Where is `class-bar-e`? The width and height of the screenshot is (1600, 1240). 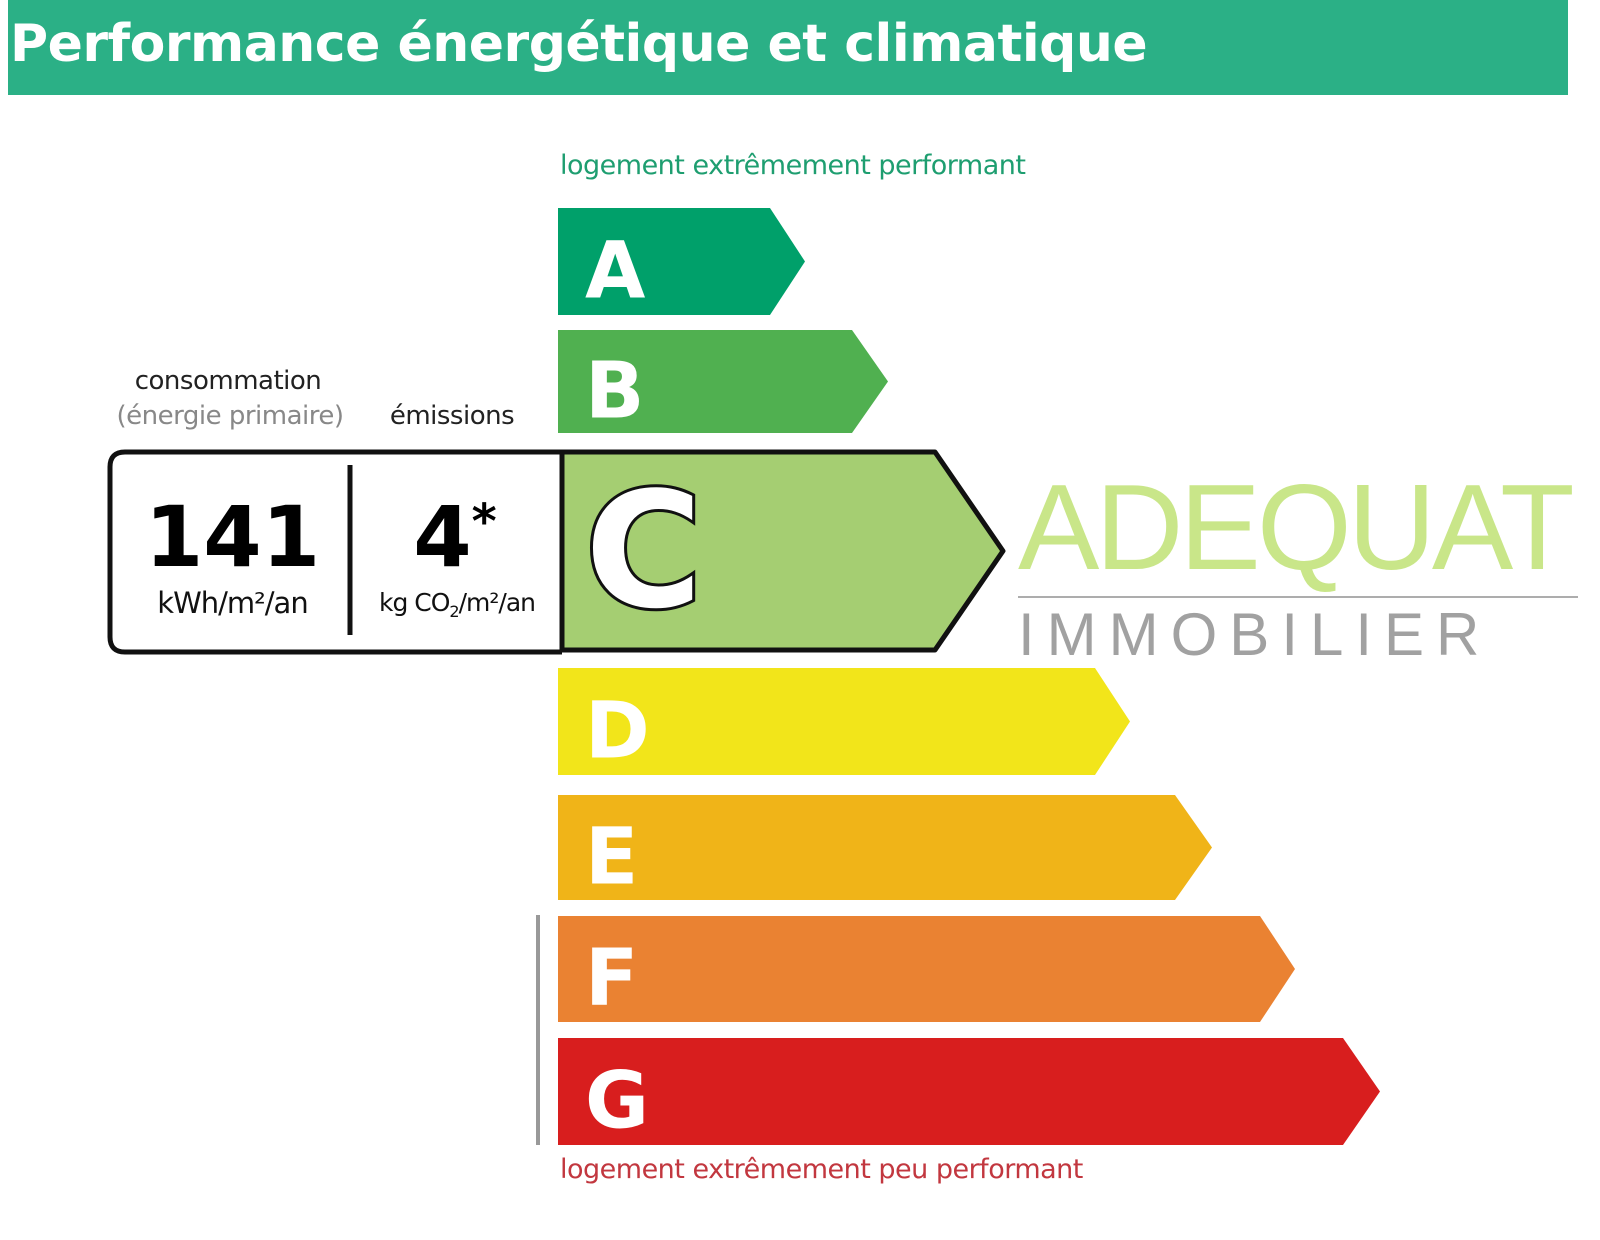
class-bar-e is located at coordinates (885, 847).